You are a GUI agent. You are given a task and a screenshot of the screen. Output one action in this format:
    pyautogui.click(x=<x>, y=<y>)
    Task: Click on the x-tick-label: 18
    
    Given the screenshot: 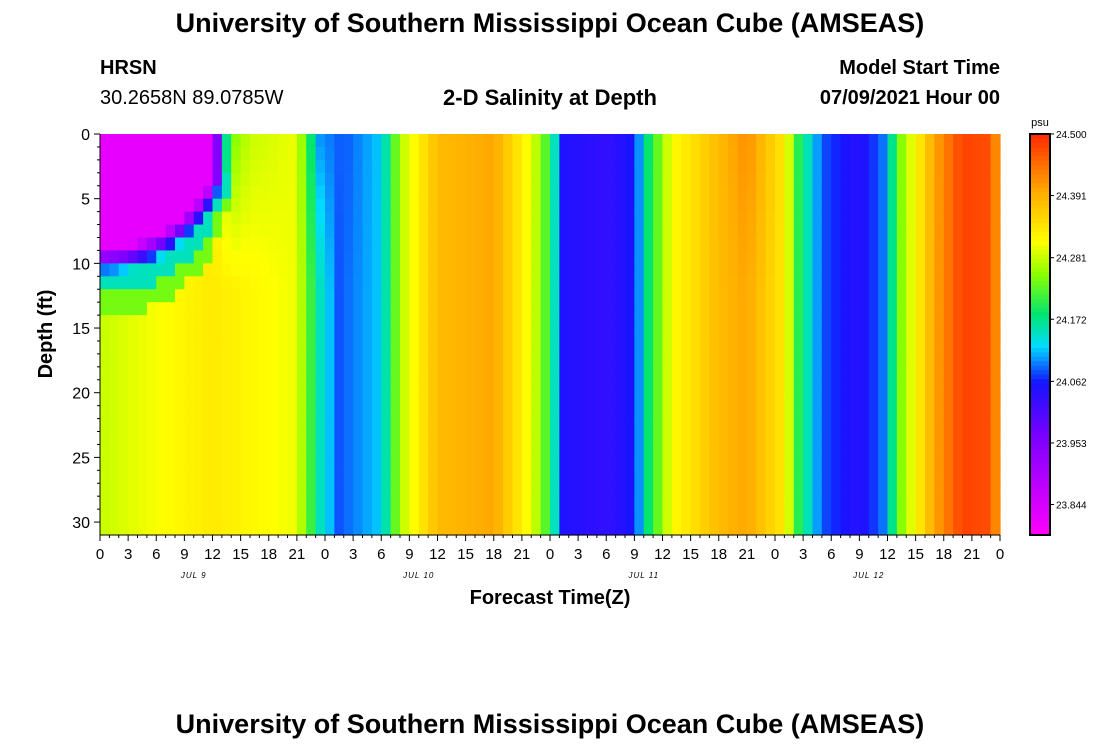 What is the action you would take?
    pyautogui.click(x=943, y=554)
    